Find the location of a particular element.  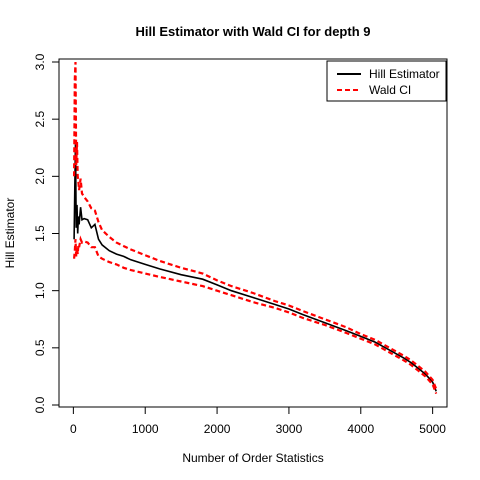

x-tick-label: 5000 is located at coordinates (432, 429).